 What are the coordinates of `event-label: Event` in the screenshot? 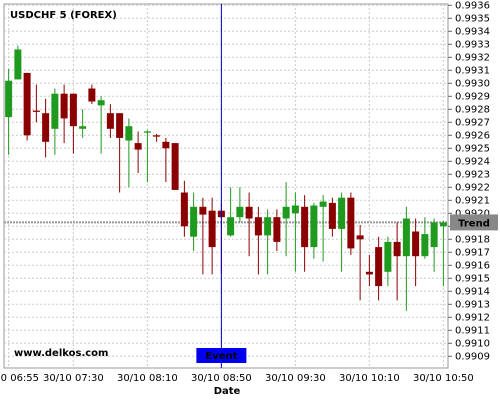 It's located at (221, 356).